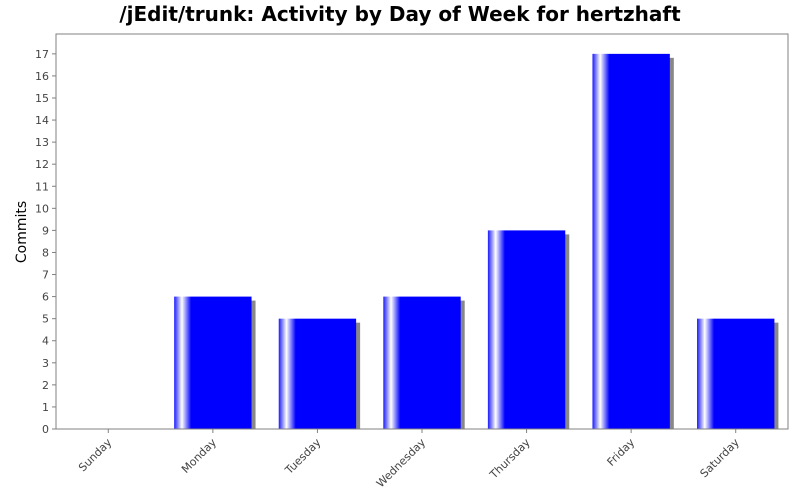 The height and width of the screenshot is (500, 800). Describe the element at coordinates (42, 208) in the screenshot. I see `y-tick-label: 10` at that location.